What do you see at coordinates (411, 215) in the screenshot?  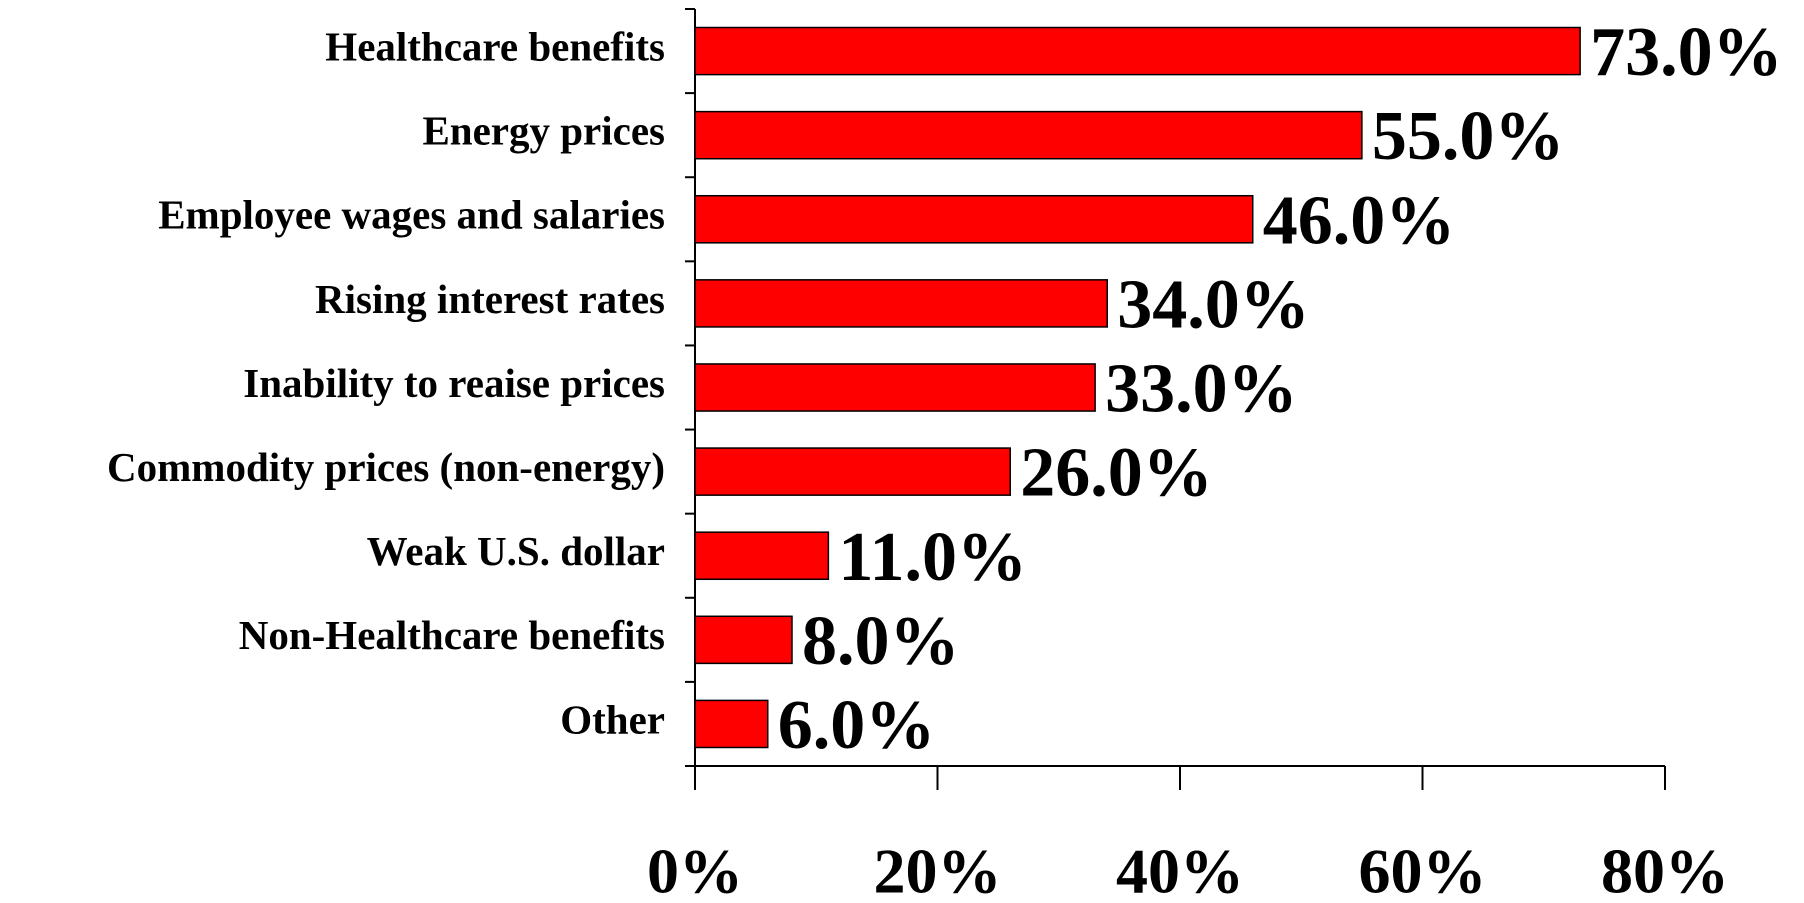 I see `y-tick-label: Employee wages and salaries` at bounding box center [411, 215].